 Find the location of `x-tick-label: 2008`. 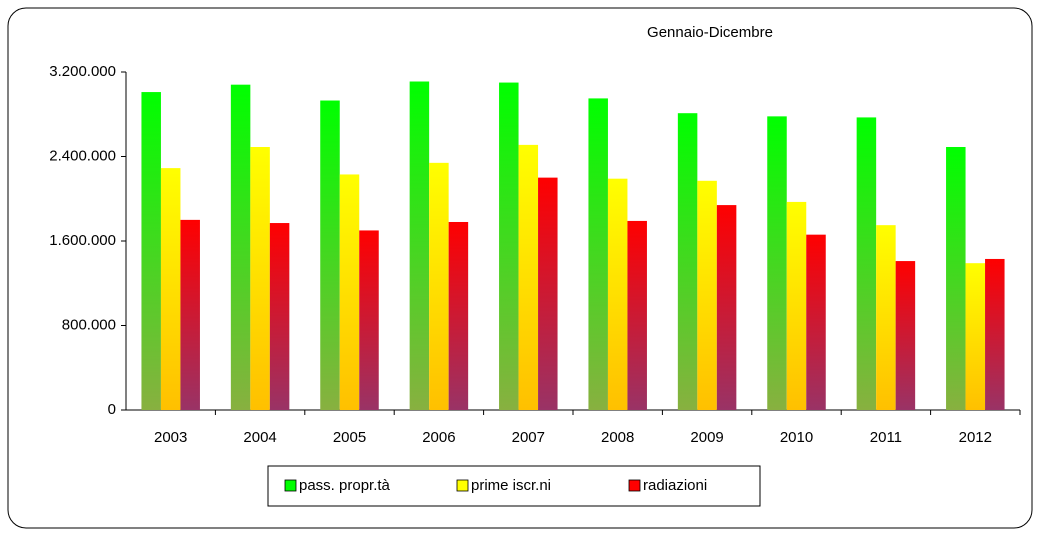

x-tick-label: 2008 is located at coordinates (617, 437).